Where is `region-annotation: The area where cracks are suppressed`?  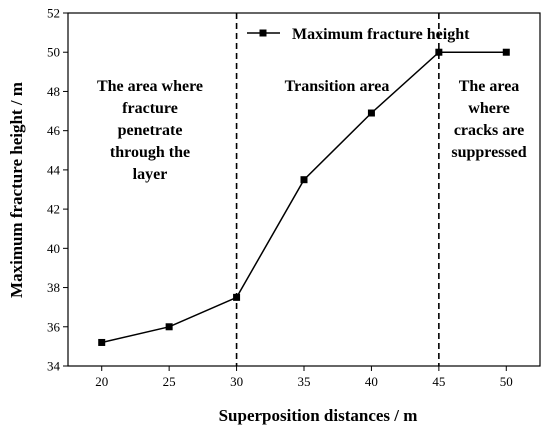 region-annotation: The area where cracks are suppressed is located at coordinates (488, 119).